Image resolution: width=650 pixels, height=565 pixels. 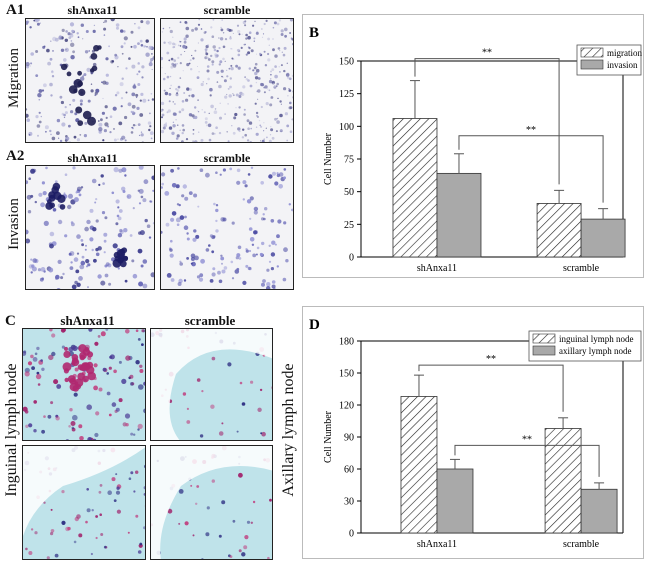 What do you see at coordinates (596, 339) in the screenshot?
I see `legend-label: inguinal lymph node` at bounding box center [596, 339].